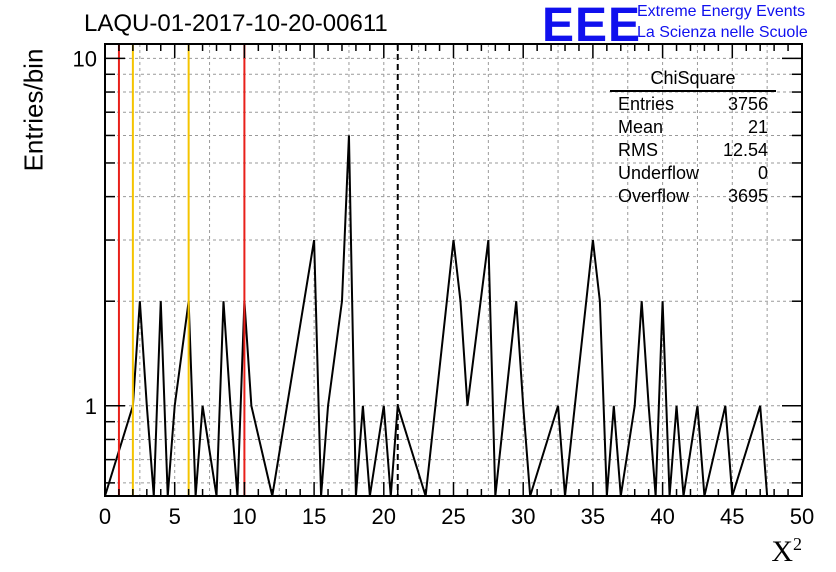 This screenshot has height=572, width=836. What do you see at coordinates (384, 516) in the screenshot?
I see `x-tick-label: 20` at bounding box center [384, 516].